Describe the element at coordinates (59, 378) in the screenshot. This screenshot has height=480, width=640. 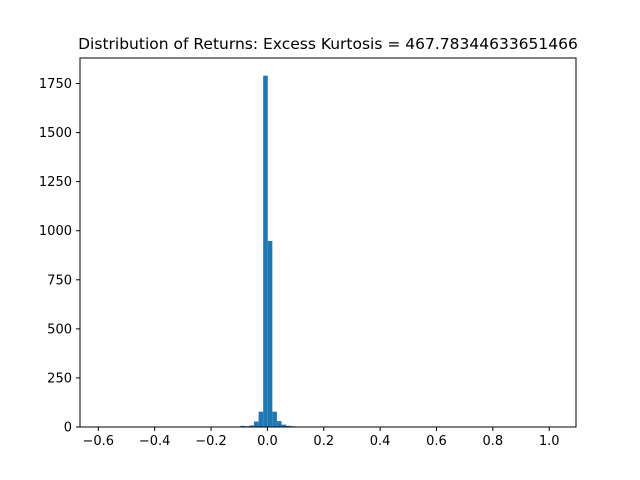
I see `y-tick-label: 250` at that location.